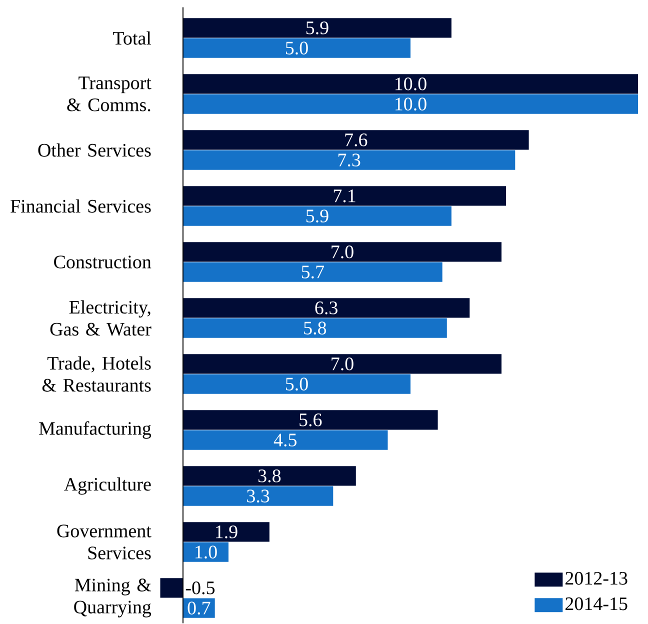 This screenshot has width=648, height=624. I want to click on y-tick-label: Manufacturing, so click(95, 430).